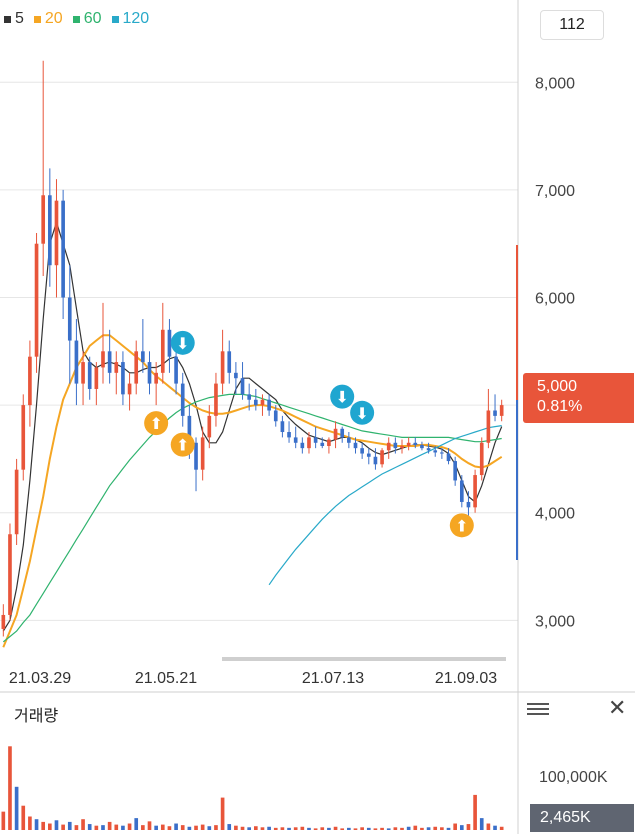  I want to click on legend-ma120-swatch, so click(115, 19).